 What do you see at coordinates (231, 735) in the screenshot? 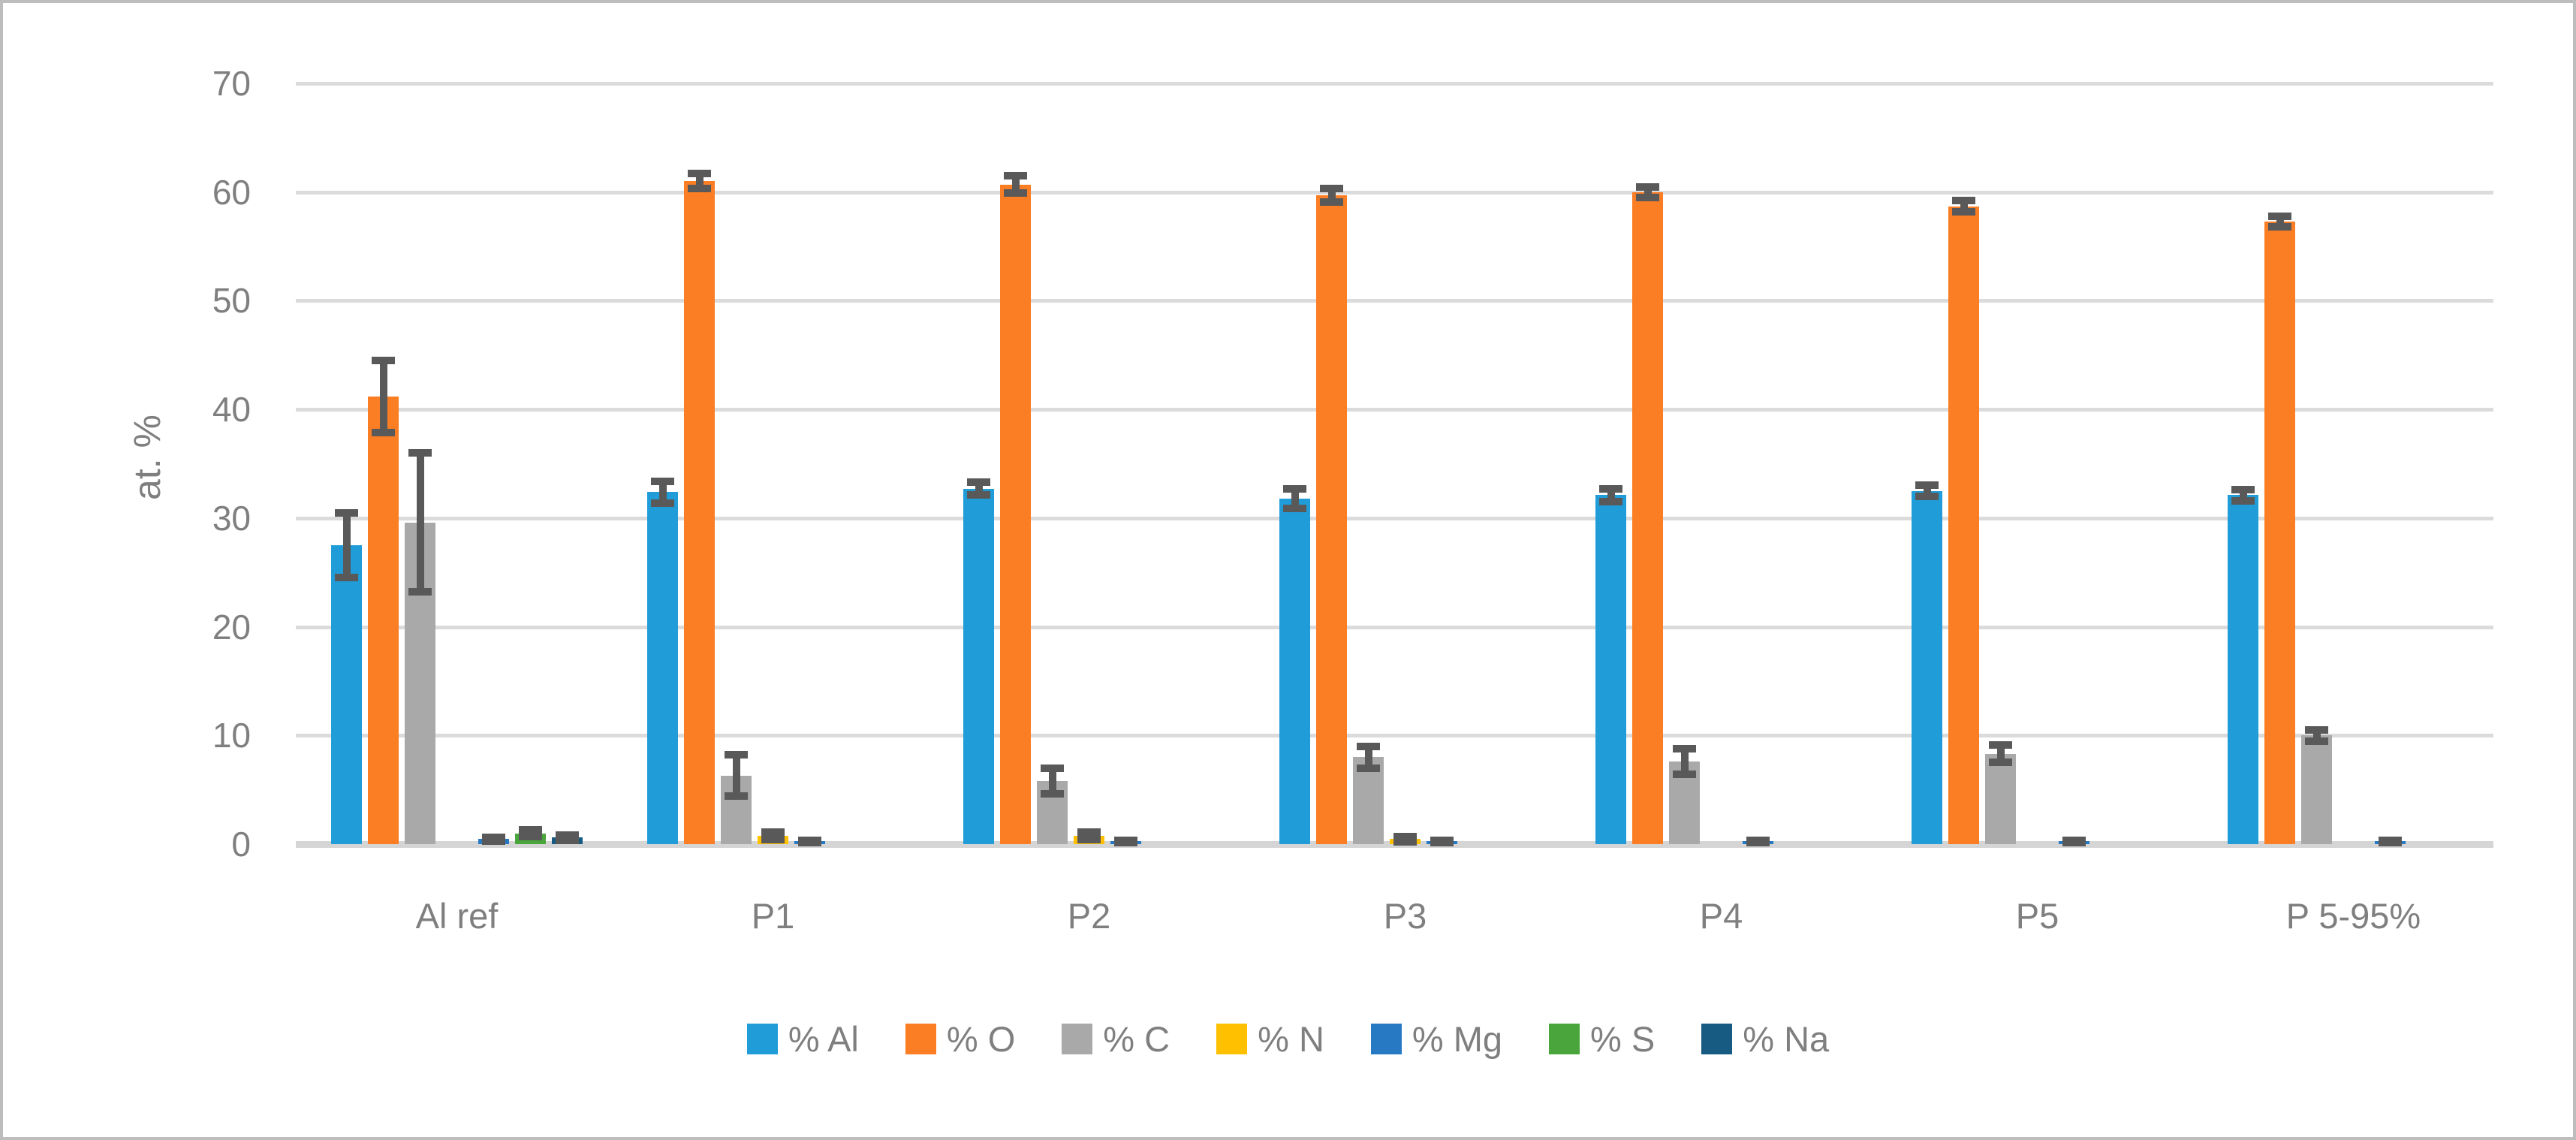
I see `y-tick-label: 10` at bounding box center [231, 735].